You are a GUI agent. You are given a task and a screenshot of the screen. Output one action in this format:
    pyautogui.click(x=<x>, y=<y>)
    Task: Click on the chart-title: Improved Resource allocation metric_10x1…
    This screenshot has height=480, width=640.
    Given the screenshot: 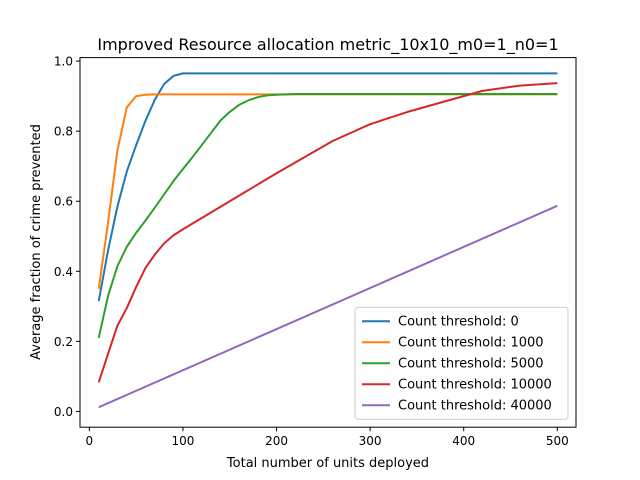 What is the action you would take?
    pyautogui.click(x=327, y=45)
    